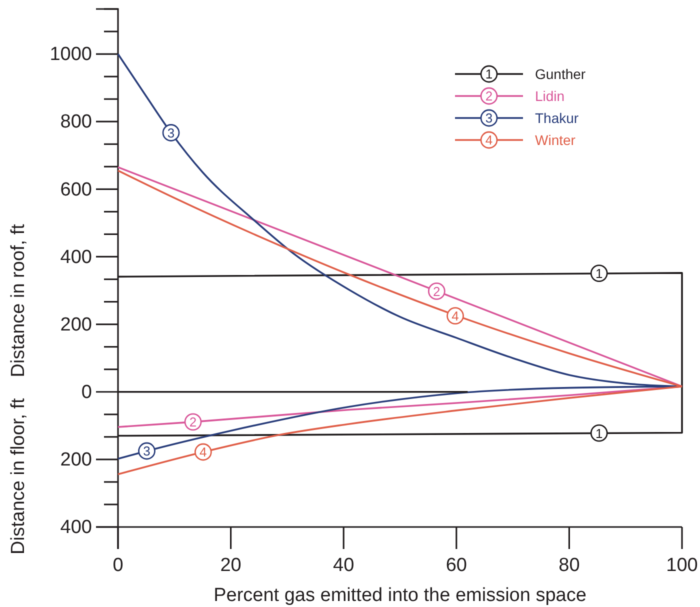 This screenshot has height=607, width=700. What do you see at coordinates (18, 475) in the screenshot?
I see `text: Distance in floor, ft` at bounding box center [18, 475].